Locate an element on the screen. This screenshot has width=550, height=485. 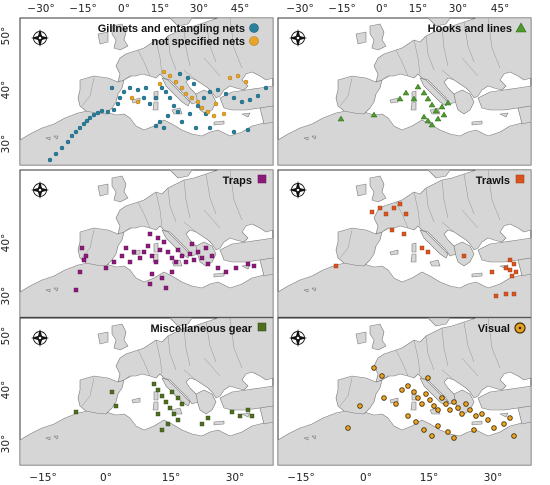
lon-label-bottom-right-1: −15° is located at coordinates (300, 478).